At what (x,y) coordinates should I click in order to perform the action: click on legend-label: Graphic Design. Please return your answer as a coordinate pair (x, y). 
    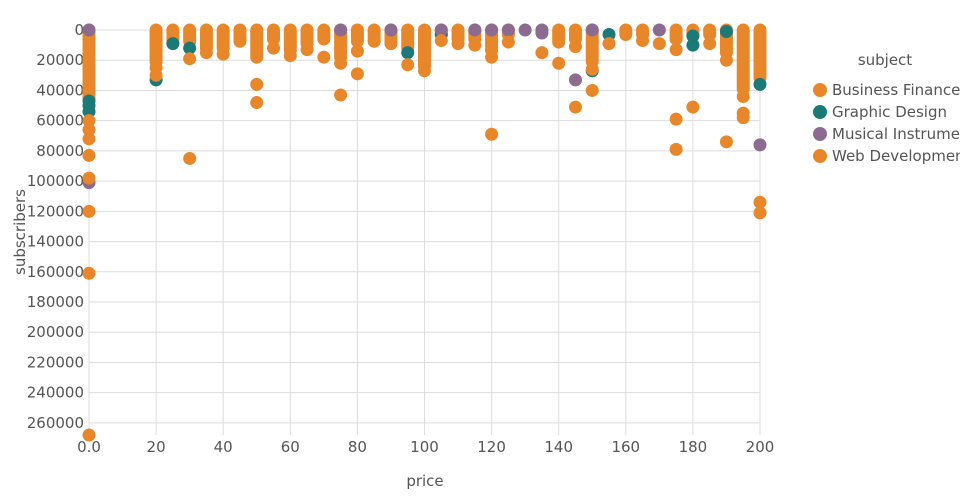
    Looking at the image, I should click on (889, 112).